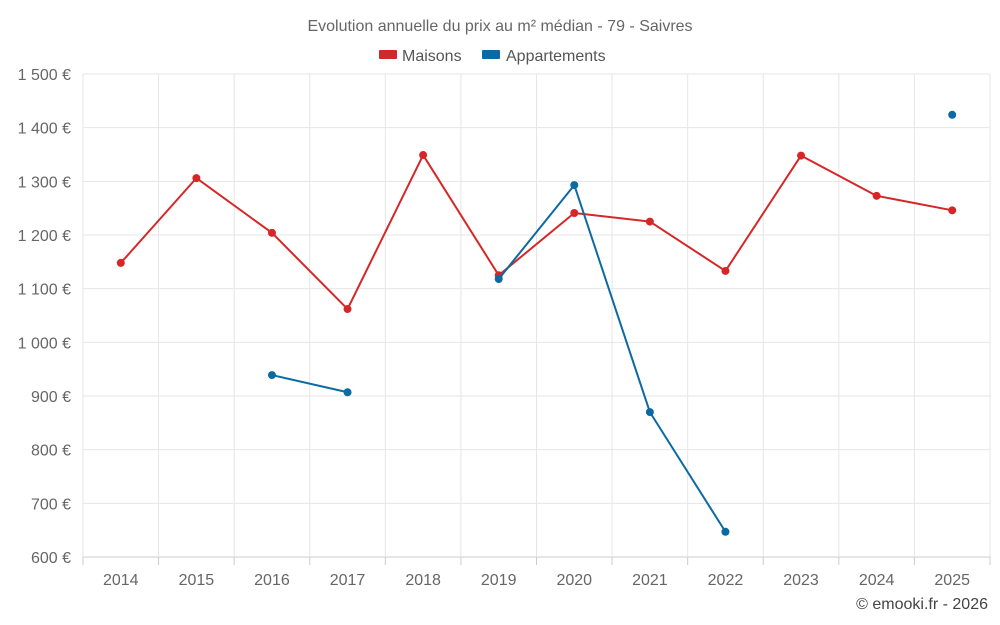 The height and width of the screenshot is (625, 1000). I want to click on x-tick-label: 2024, so click(877, 580).